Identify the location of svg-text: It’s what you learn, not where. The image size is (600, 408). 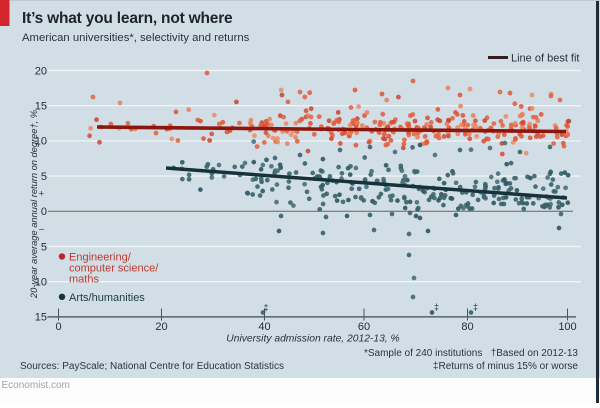
(127, 18).